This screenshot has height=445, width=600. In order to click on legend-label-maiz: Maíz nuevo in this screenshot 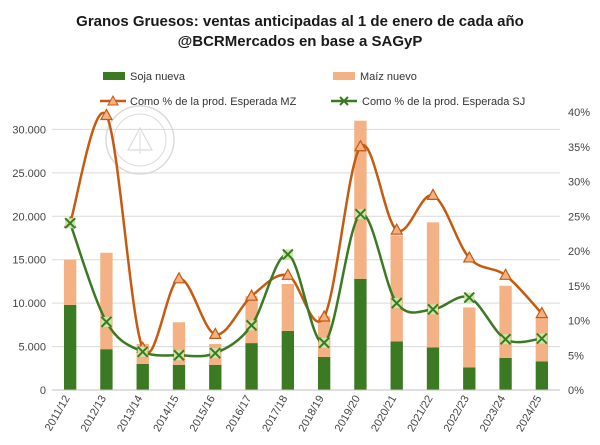, I will do `click(388, 77)`.